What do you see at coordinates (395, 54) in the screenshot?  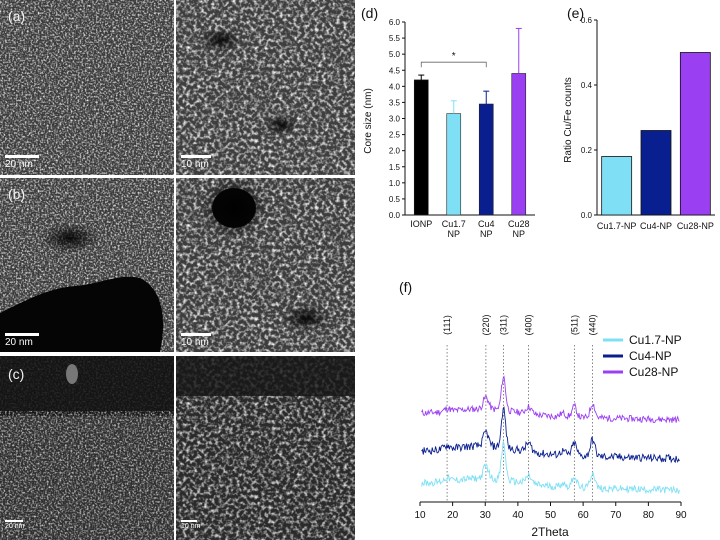 I see `y-tick-label-d: 5.0` at bounding box center [395, 54].